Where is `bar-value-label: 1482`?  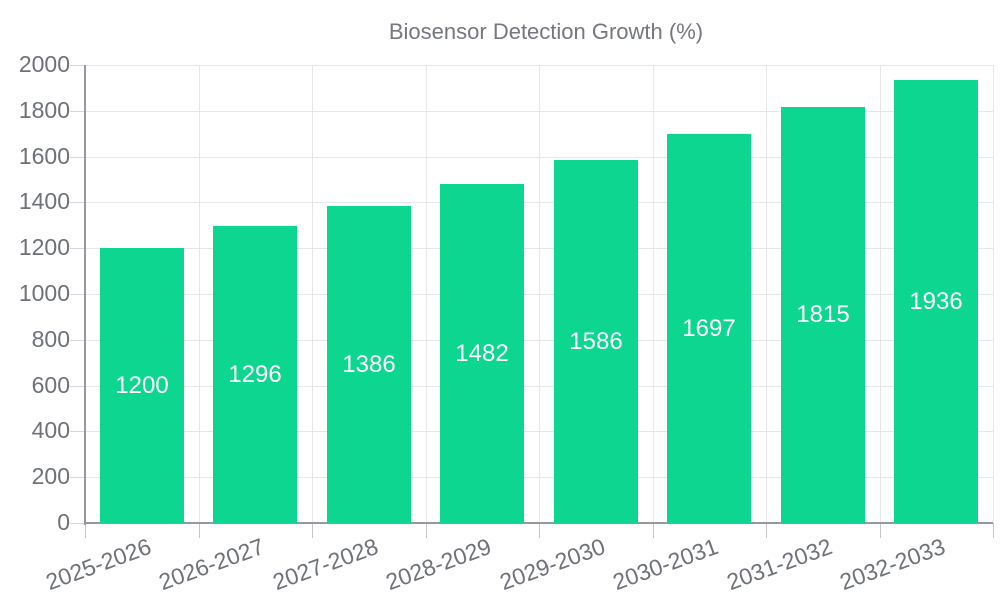
bar-value-label: 1482 is located at coordinates (482, 353).